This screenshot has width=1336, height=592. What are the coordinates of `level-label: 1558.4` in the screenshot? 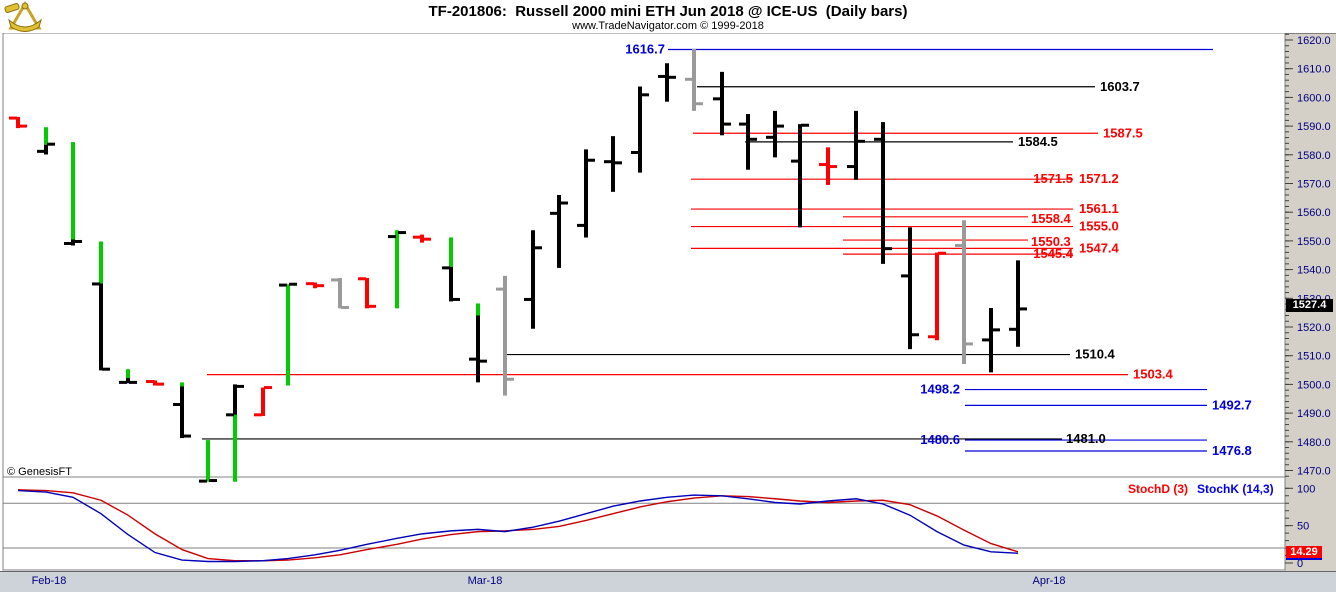 It's located at (1051, 218).